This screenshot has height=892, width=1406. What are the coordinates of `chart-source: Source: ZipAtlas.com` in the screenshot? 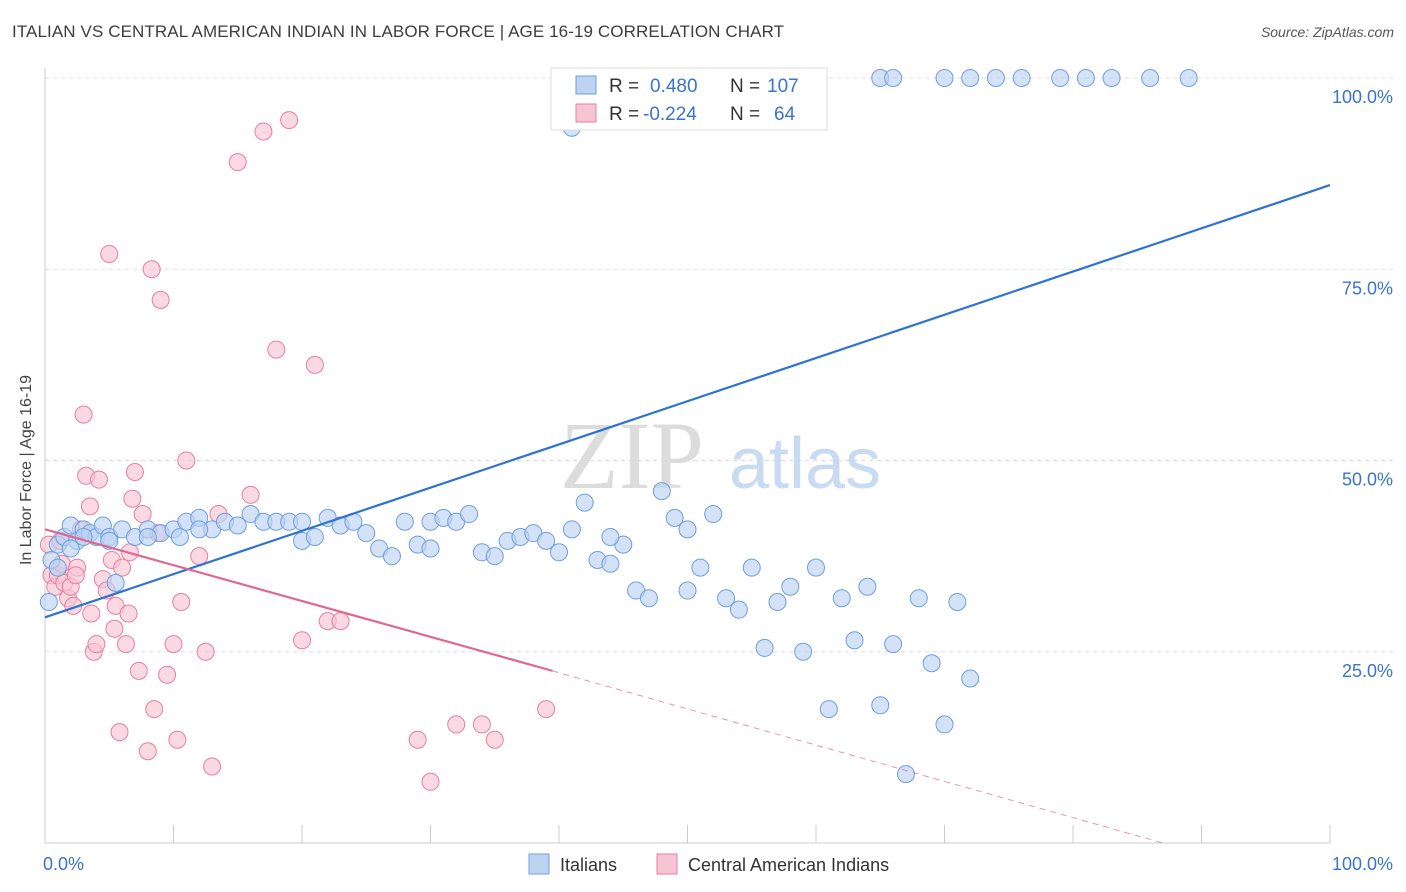 It's located at (1327, 32).